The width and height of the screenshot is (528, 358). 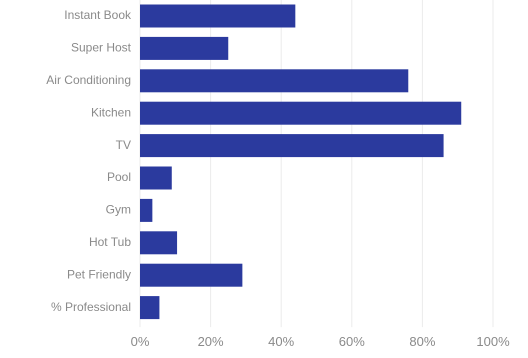 What do you see at coordinates (123, 145) in the screenshot?
I see `category-label-4: TV` at bounding box center [123, 145].